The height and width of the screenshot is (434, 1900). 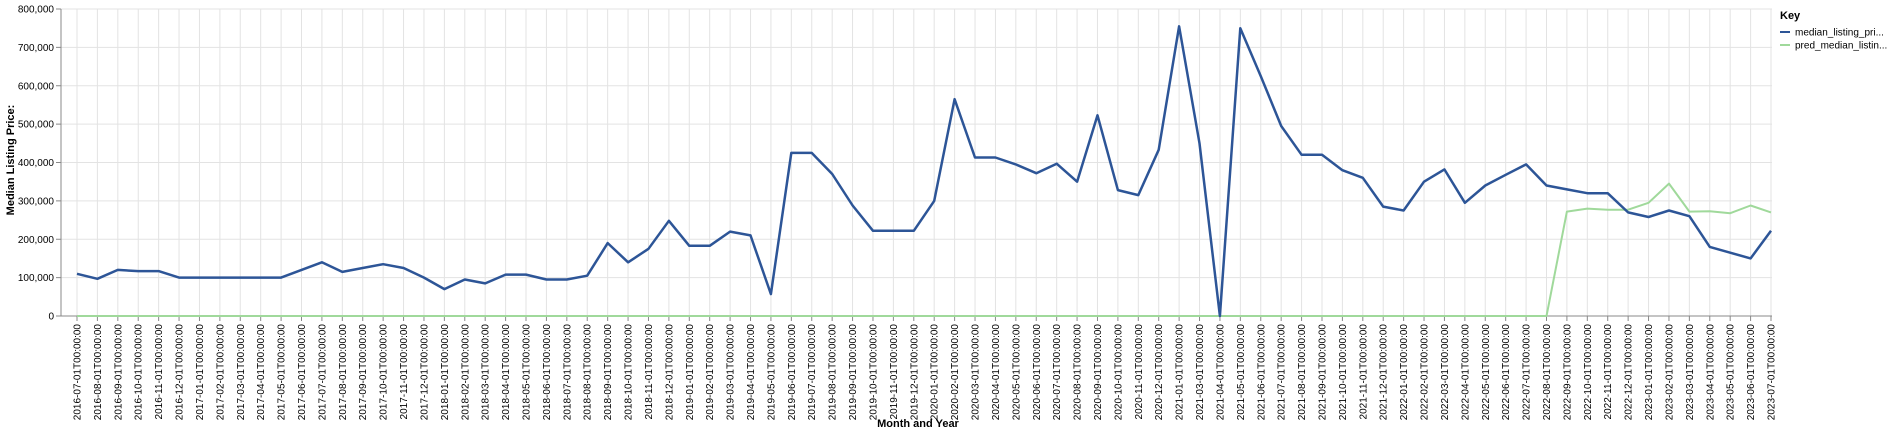 I want to click on y-axis-title: Median Listing Price:, so click(x=11, y=160).